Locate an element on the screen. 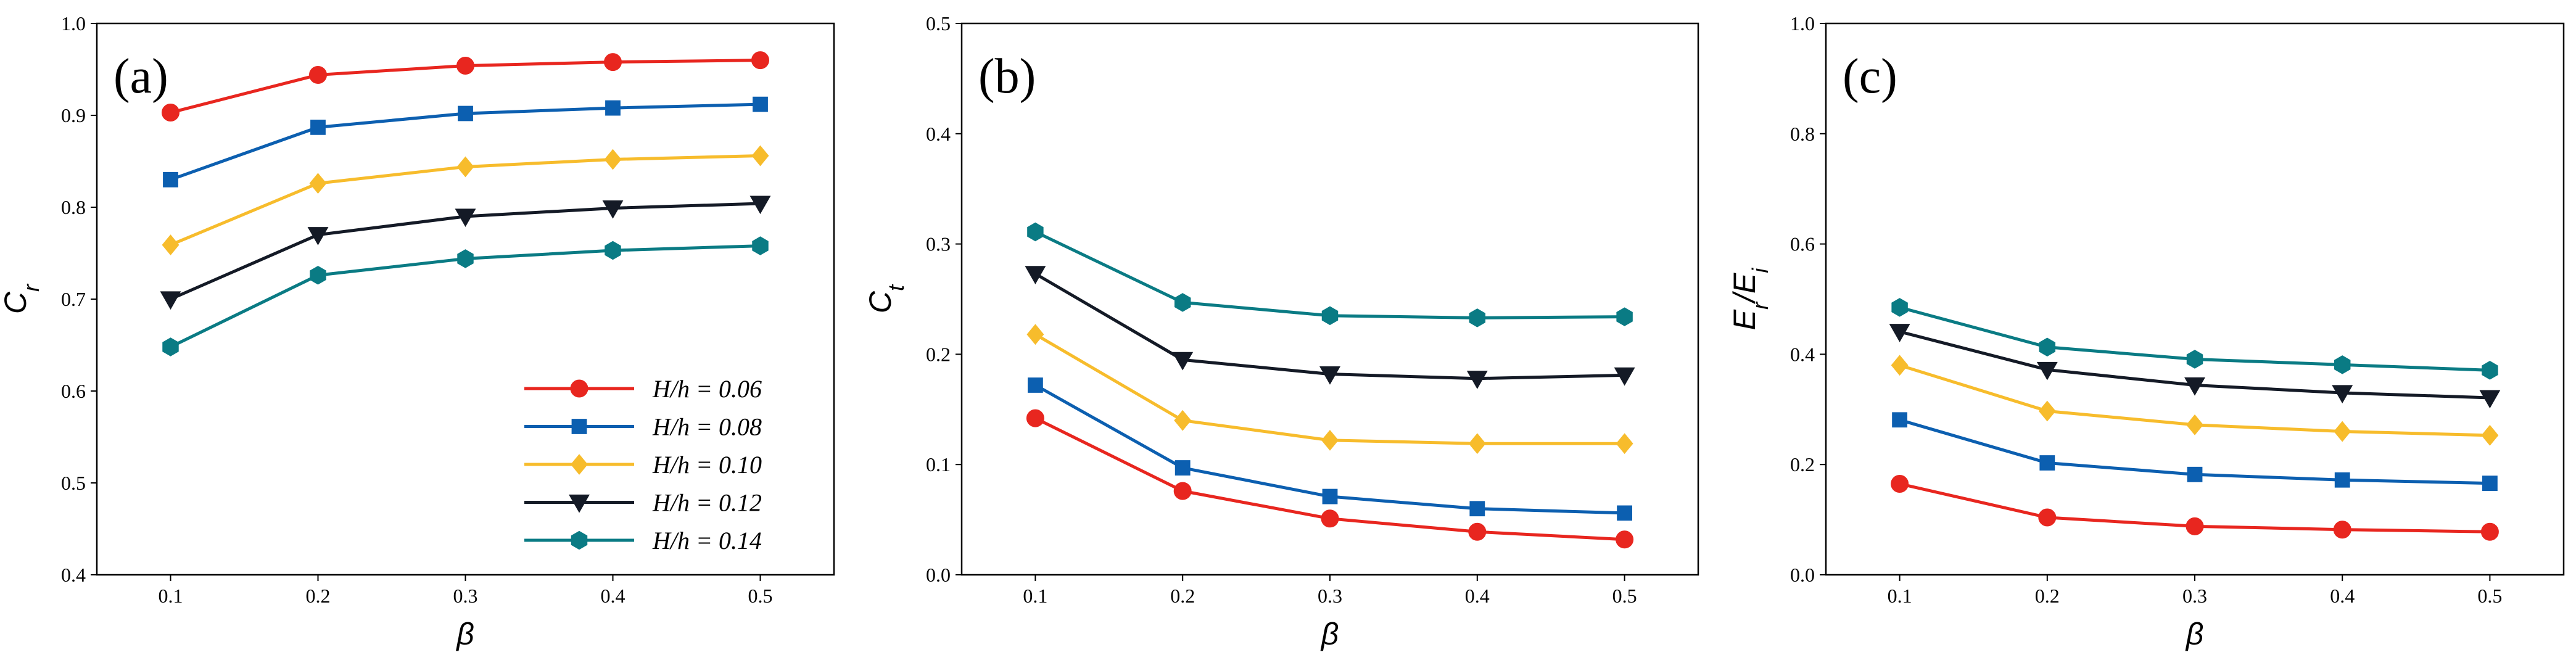 The image size is (2576, 663). y-tick-label: 0.7 is located at coordinates (73, 299).